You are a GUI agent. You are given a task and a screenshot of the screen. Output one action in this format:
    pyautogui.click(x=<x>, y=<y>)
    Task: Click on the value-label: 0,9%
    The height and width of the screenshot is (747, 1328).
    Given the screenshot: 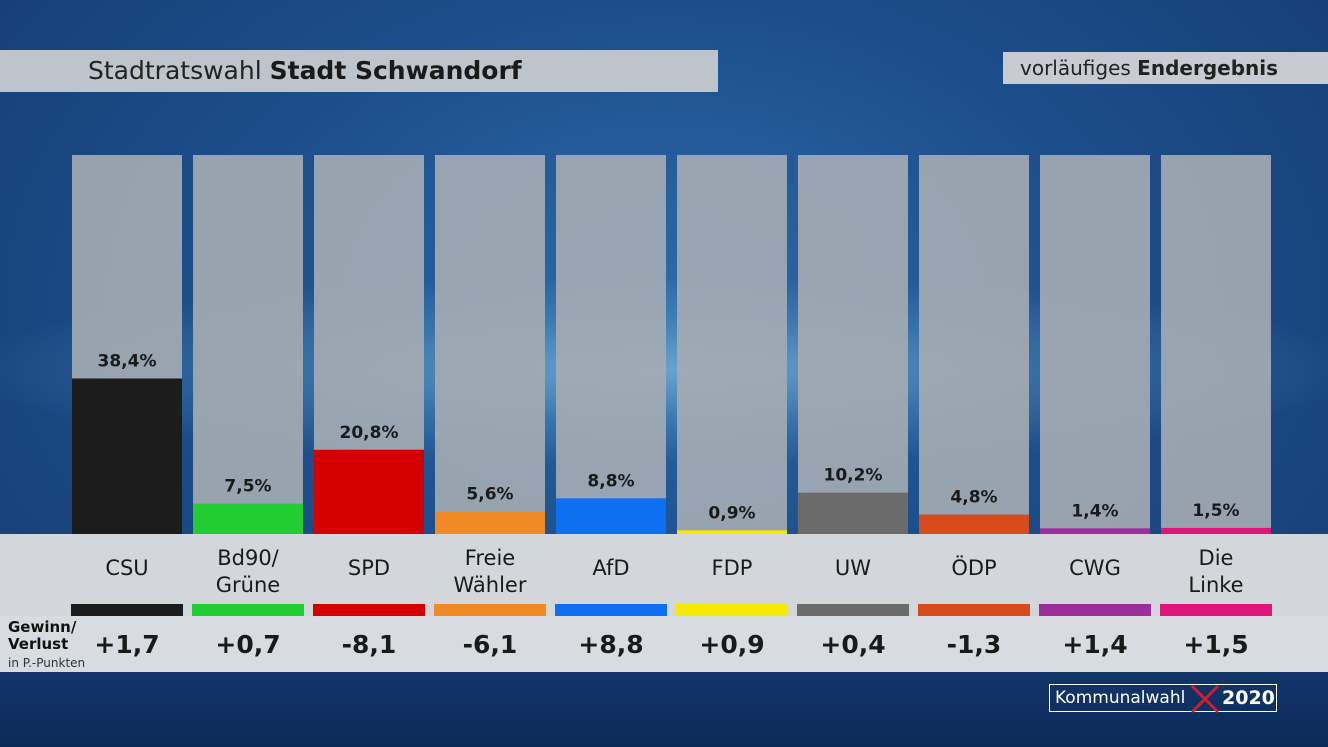 What is the action you would take?
    pyautogui.click(x=731, y=513)
    